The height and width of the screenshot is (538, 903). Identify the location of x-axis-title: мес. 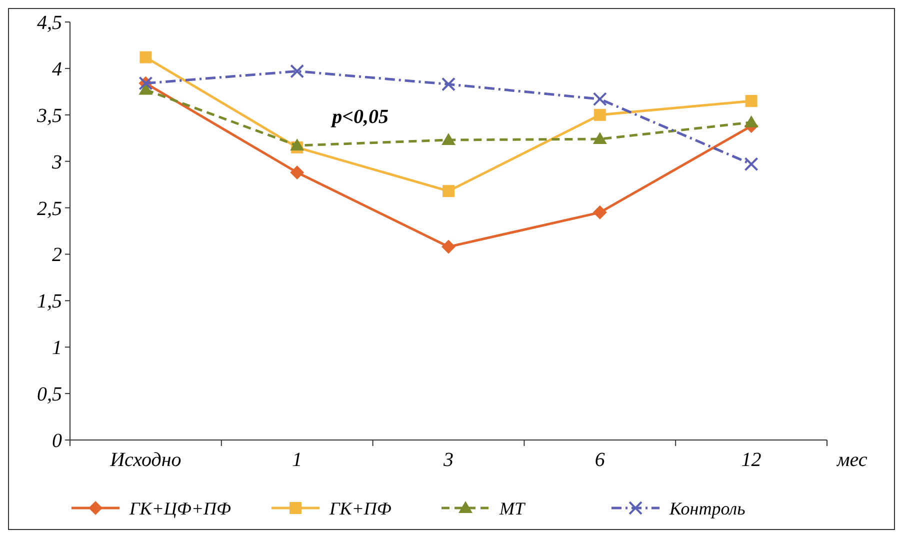
(852, 460).